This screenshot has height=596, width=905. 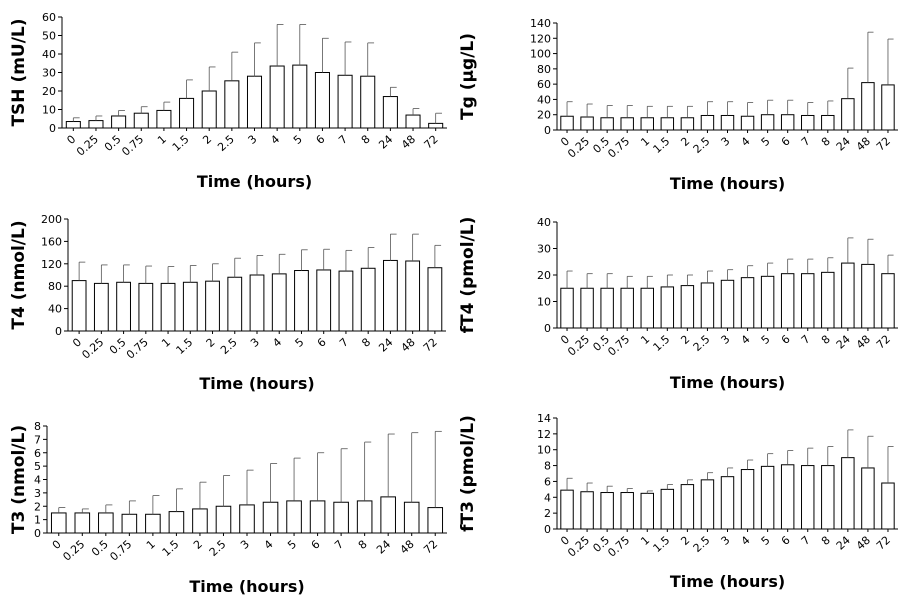 I want to click on y-tick-label: 120, so click(x=51, y=264).